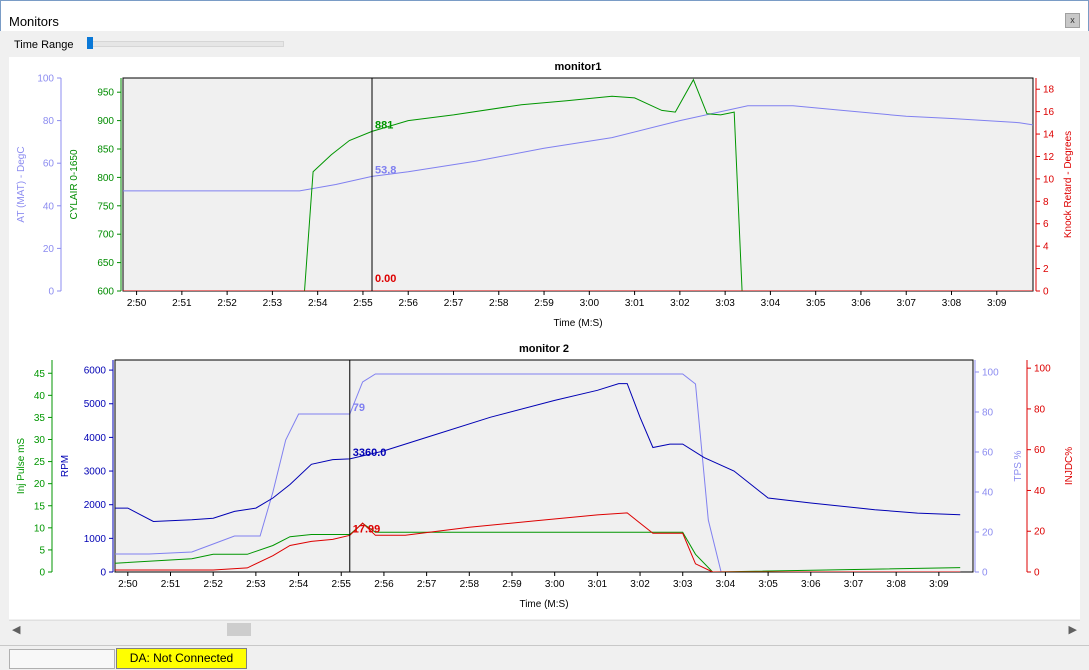 The image size is (1089, 670). What do you see at coordinates (105, 121) in the screenshot?
I see `y-tick-label: 900` at bounding box center [105, 121].